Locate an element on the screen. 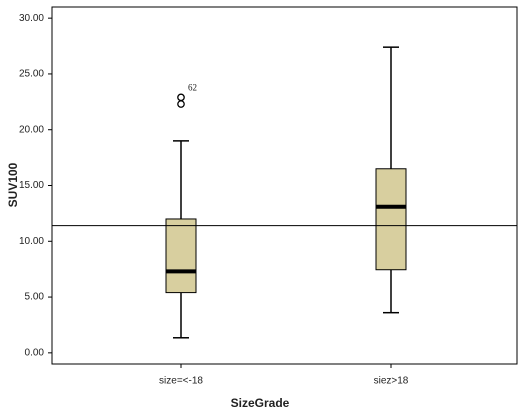 This screenshot has width=520, height=411. y-tick-label: 10.00 is located at coordinates (31, 241).